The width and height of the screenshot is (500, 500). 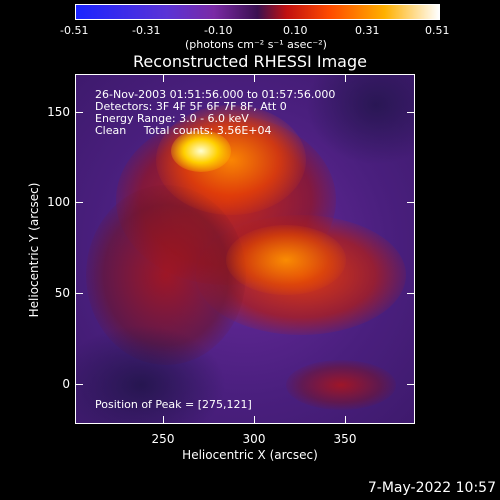 What do you see at coordinates (58, 202) in the screenshot?
I see `y-tick-100: 100` at bounding box center [58, 202].